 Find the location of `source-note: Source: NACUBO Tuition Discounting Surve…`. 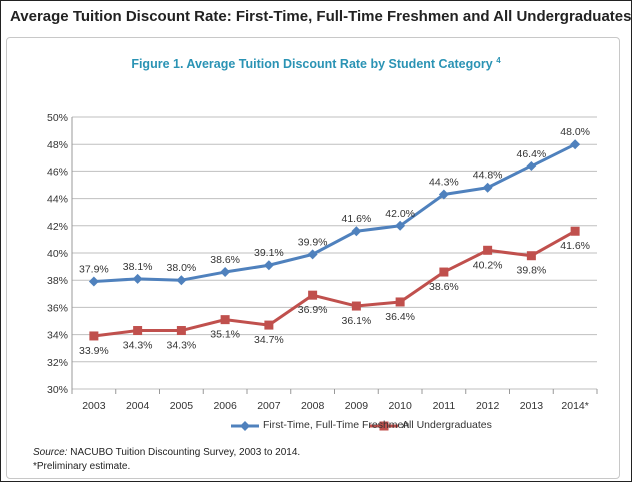

source-note: Source: NACUBO Tuition Discounting Surve… is located at coordinates (166, 452).